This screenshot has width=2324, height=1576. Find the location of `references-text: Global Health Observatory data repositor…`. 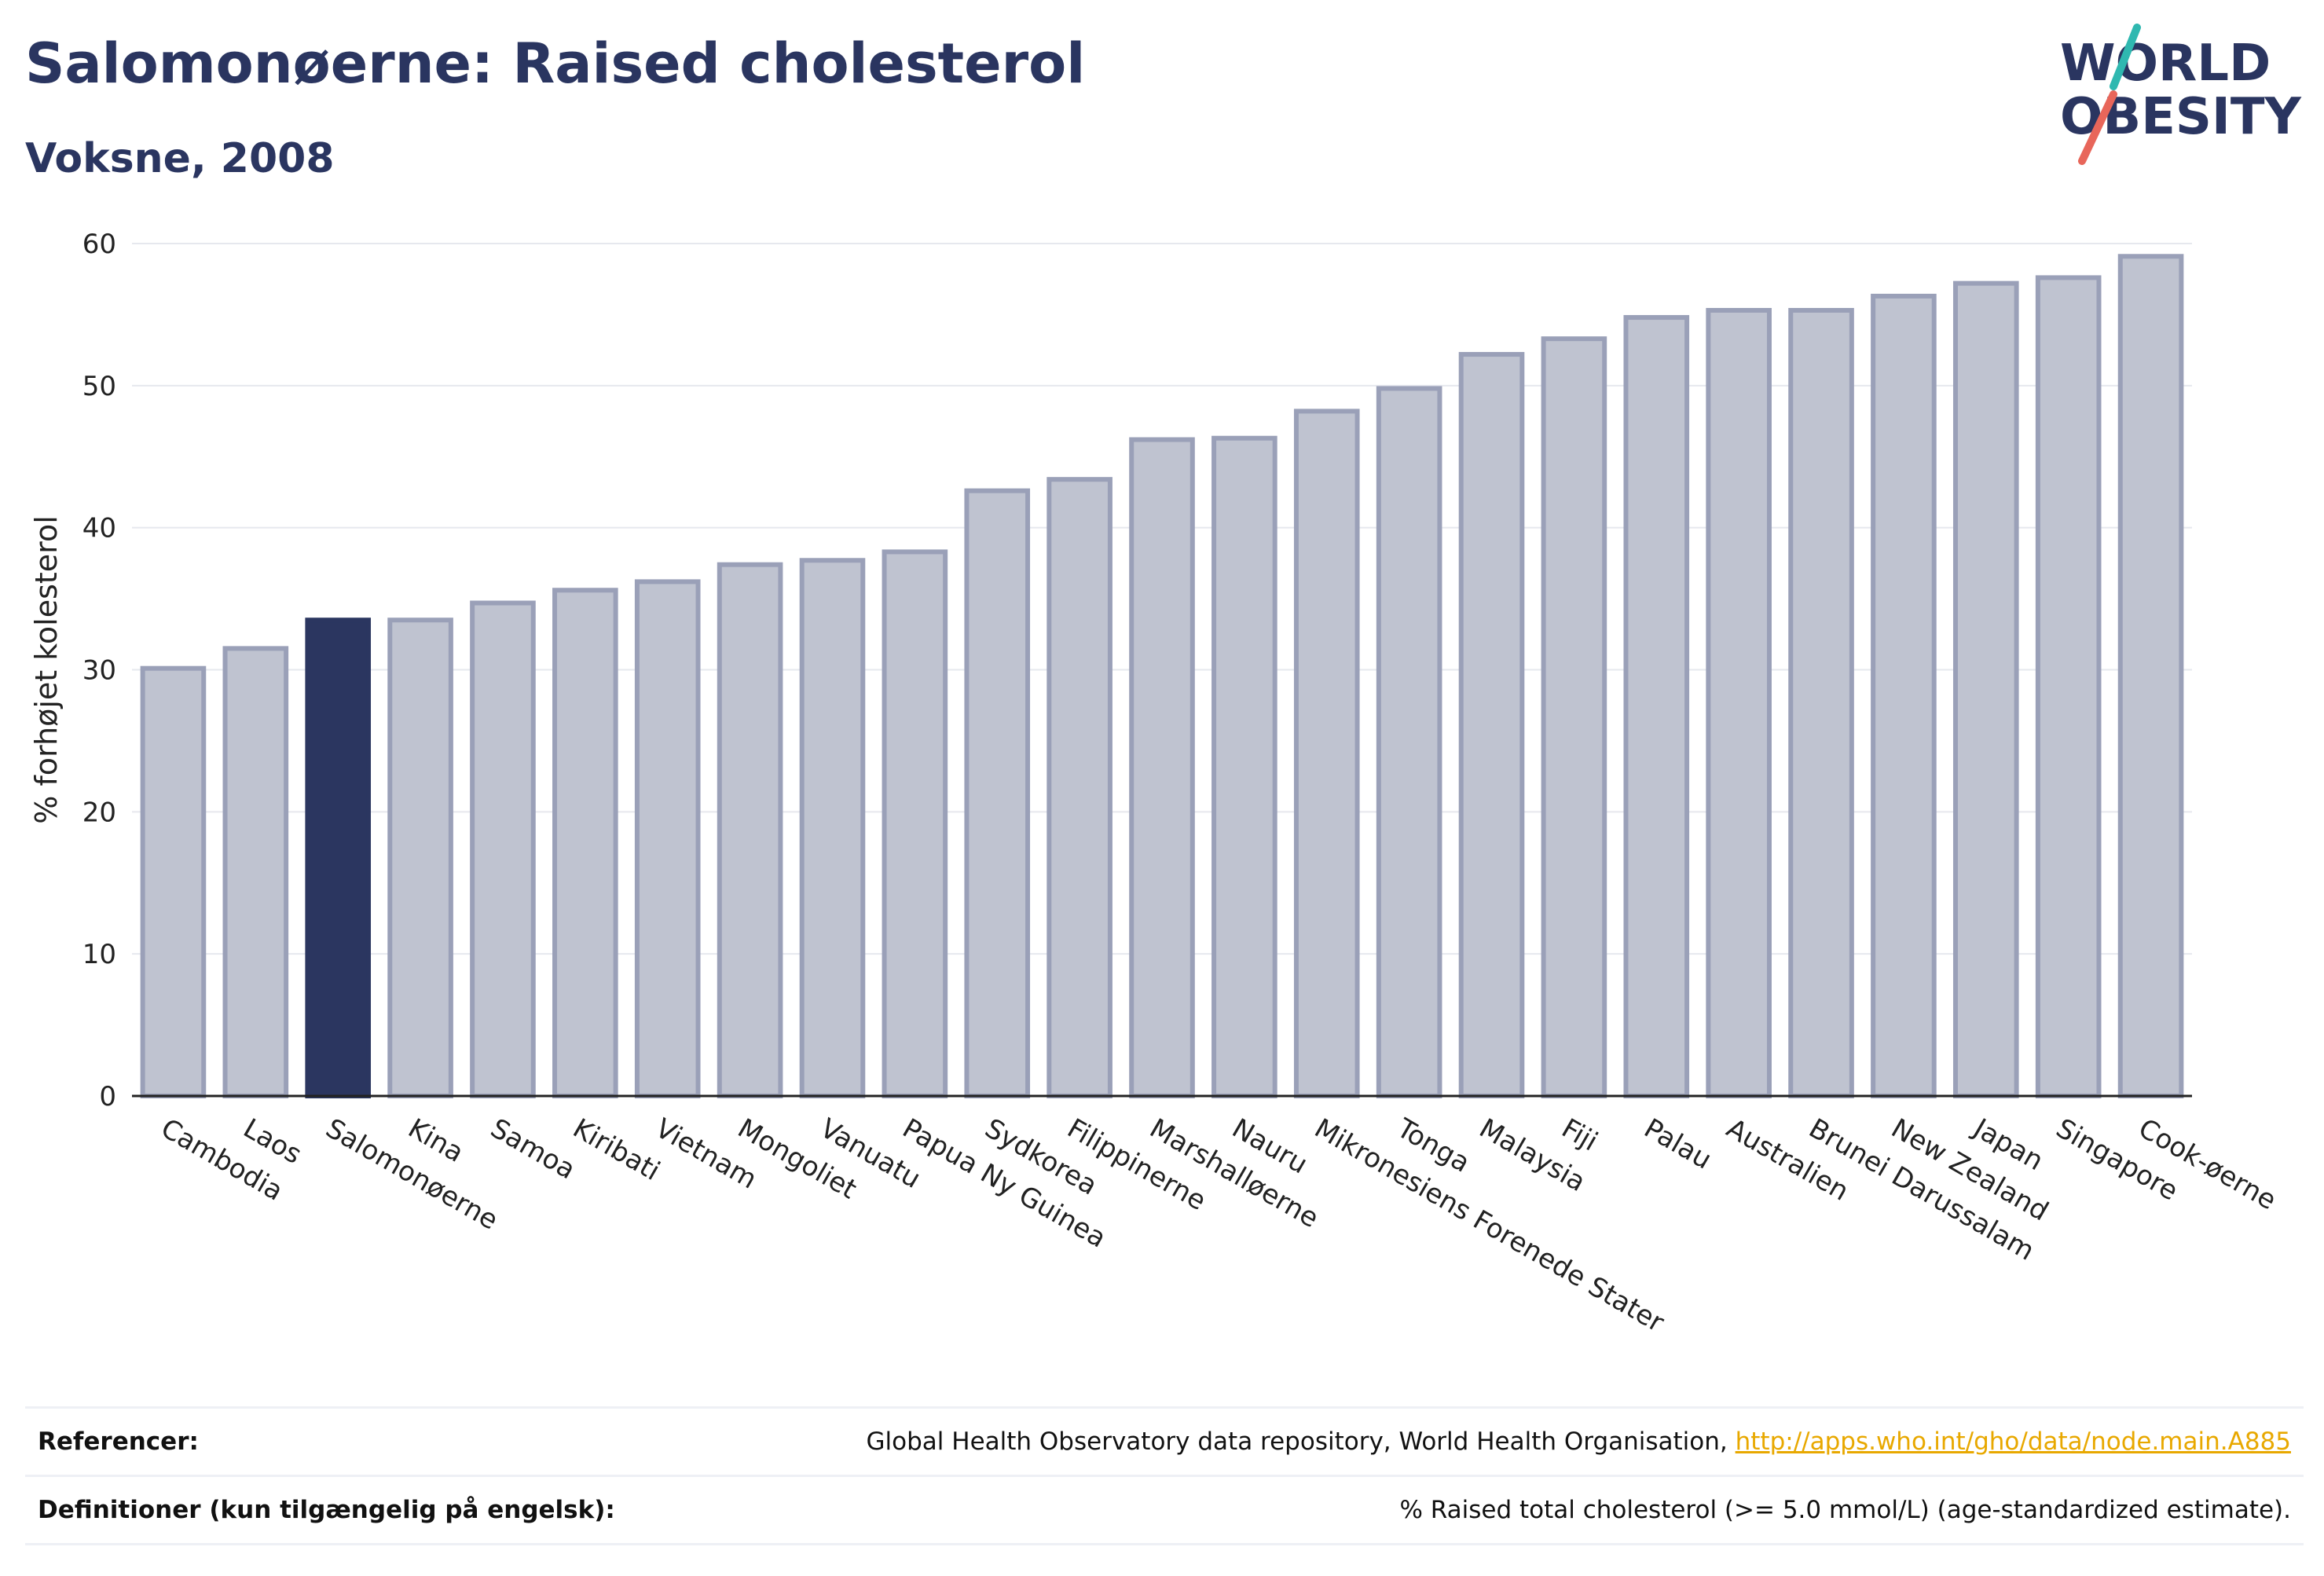

references-text: Global Health Observatory data repositor… is located at coordinates (1301, 1442).